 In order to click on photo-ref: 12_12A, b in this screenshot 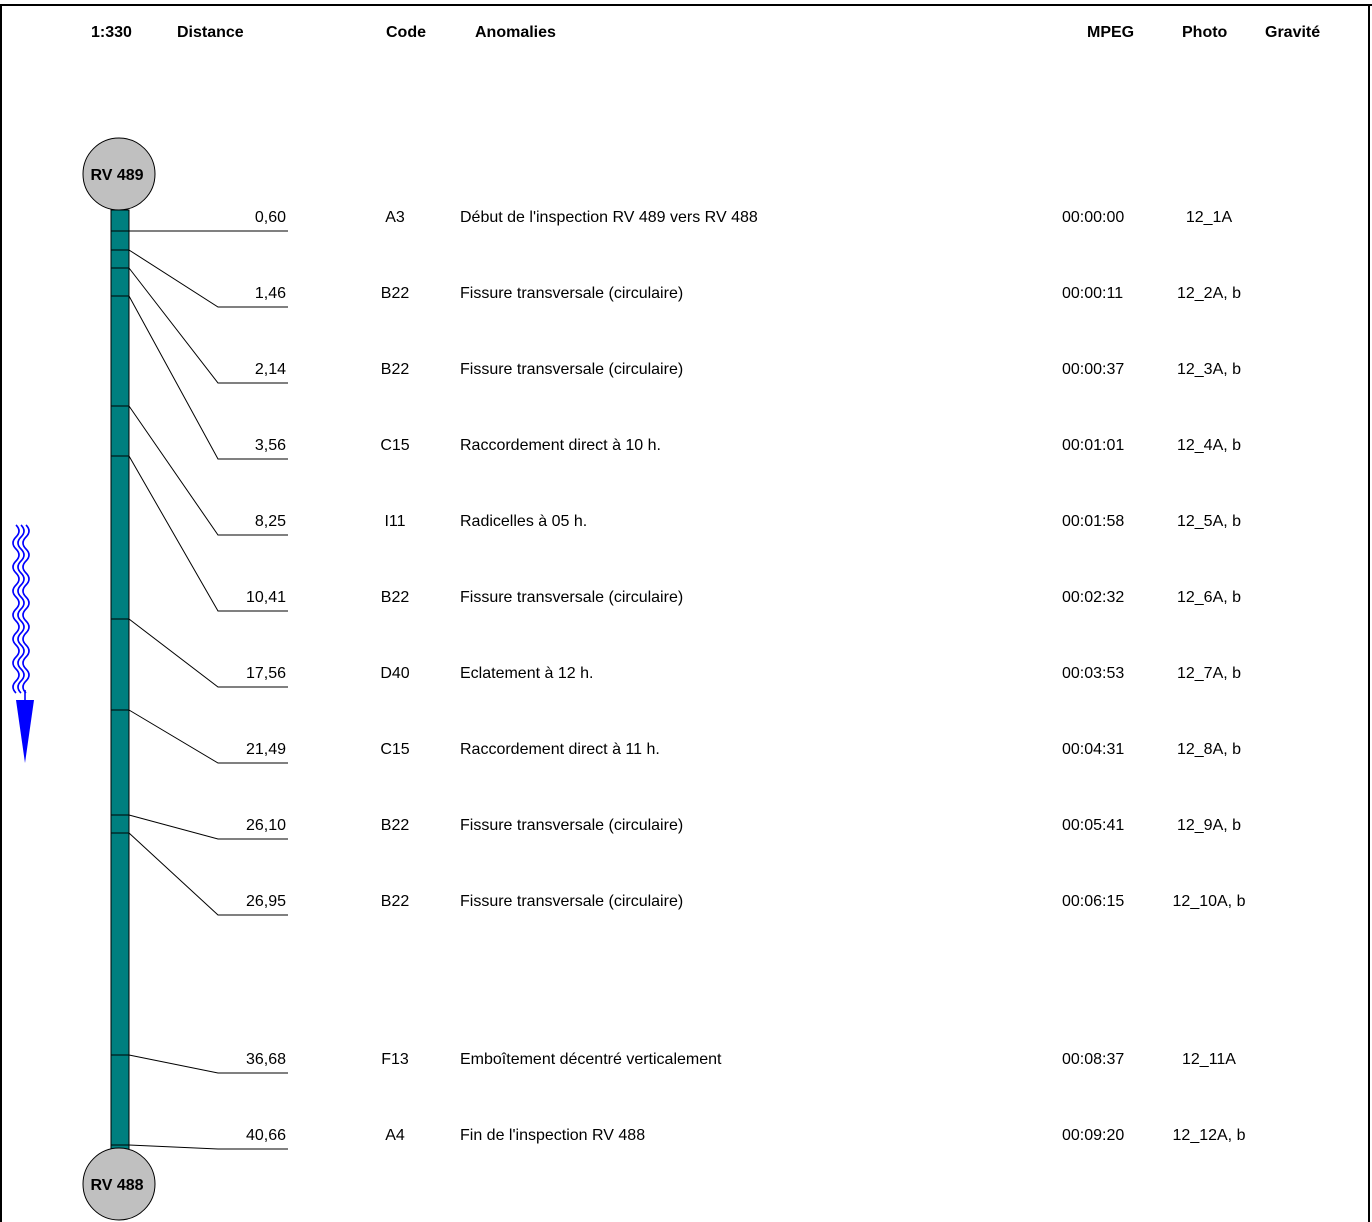, I will do `click(1209, 1135)`.